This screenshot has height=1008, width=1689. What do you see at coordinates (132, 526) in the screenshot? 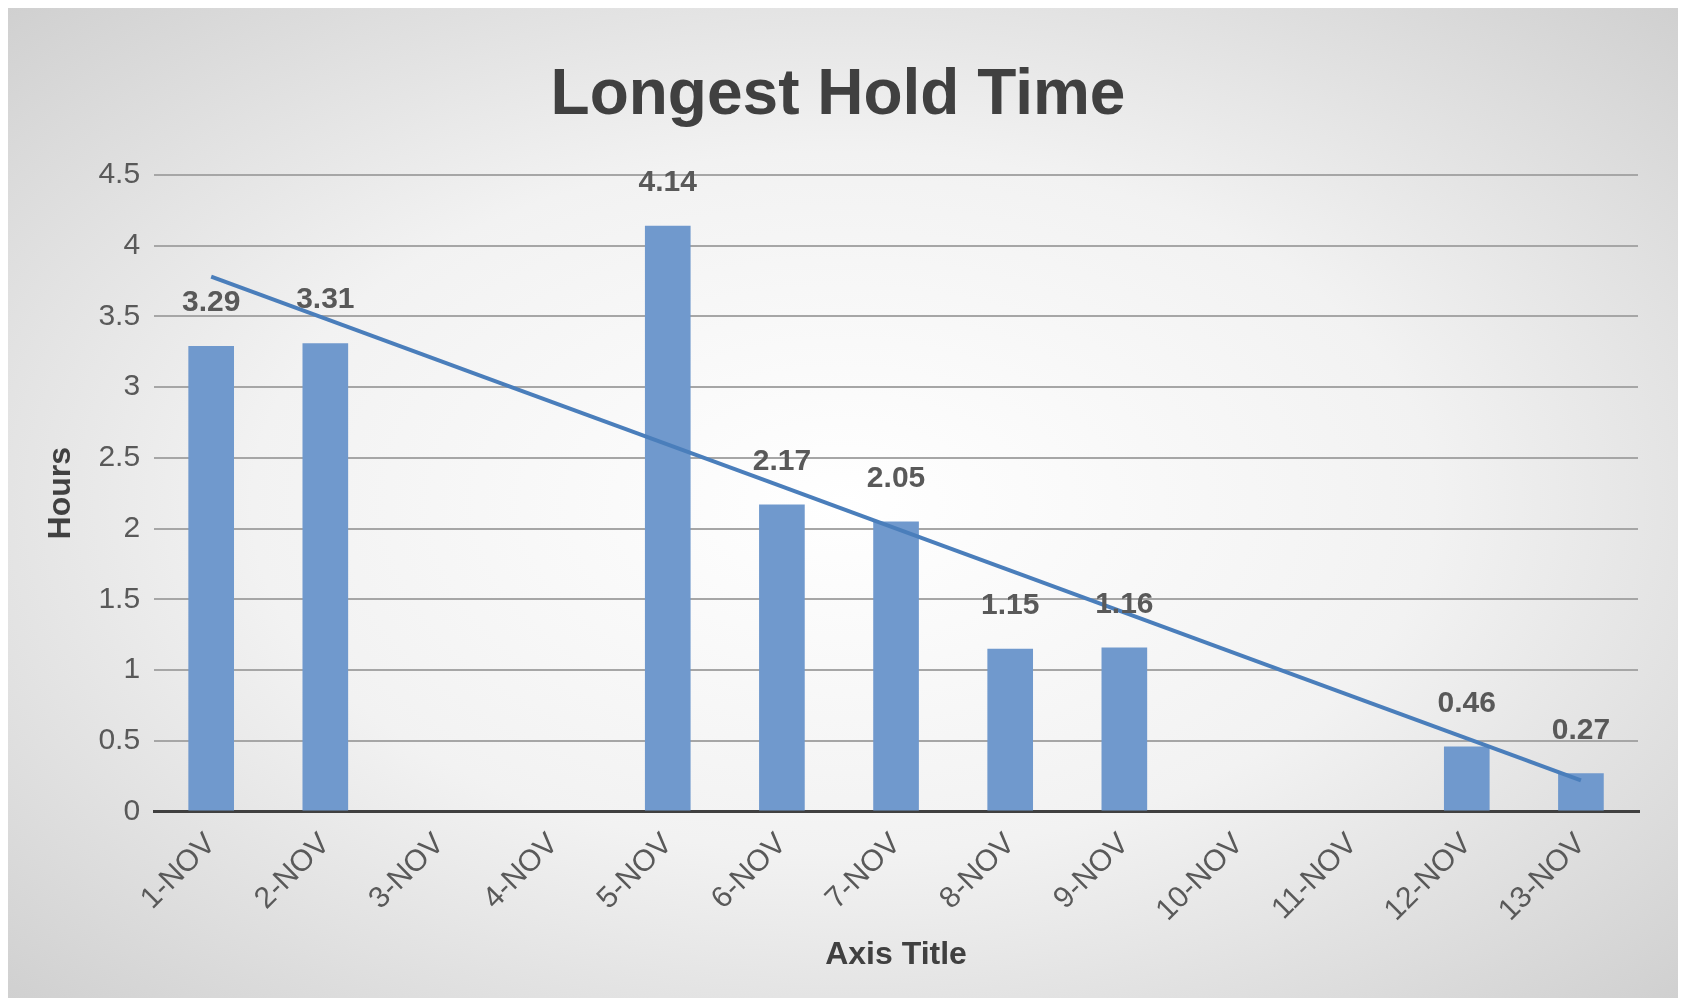
I see `y-tick-label: 2` at bounding box center [132, 526].